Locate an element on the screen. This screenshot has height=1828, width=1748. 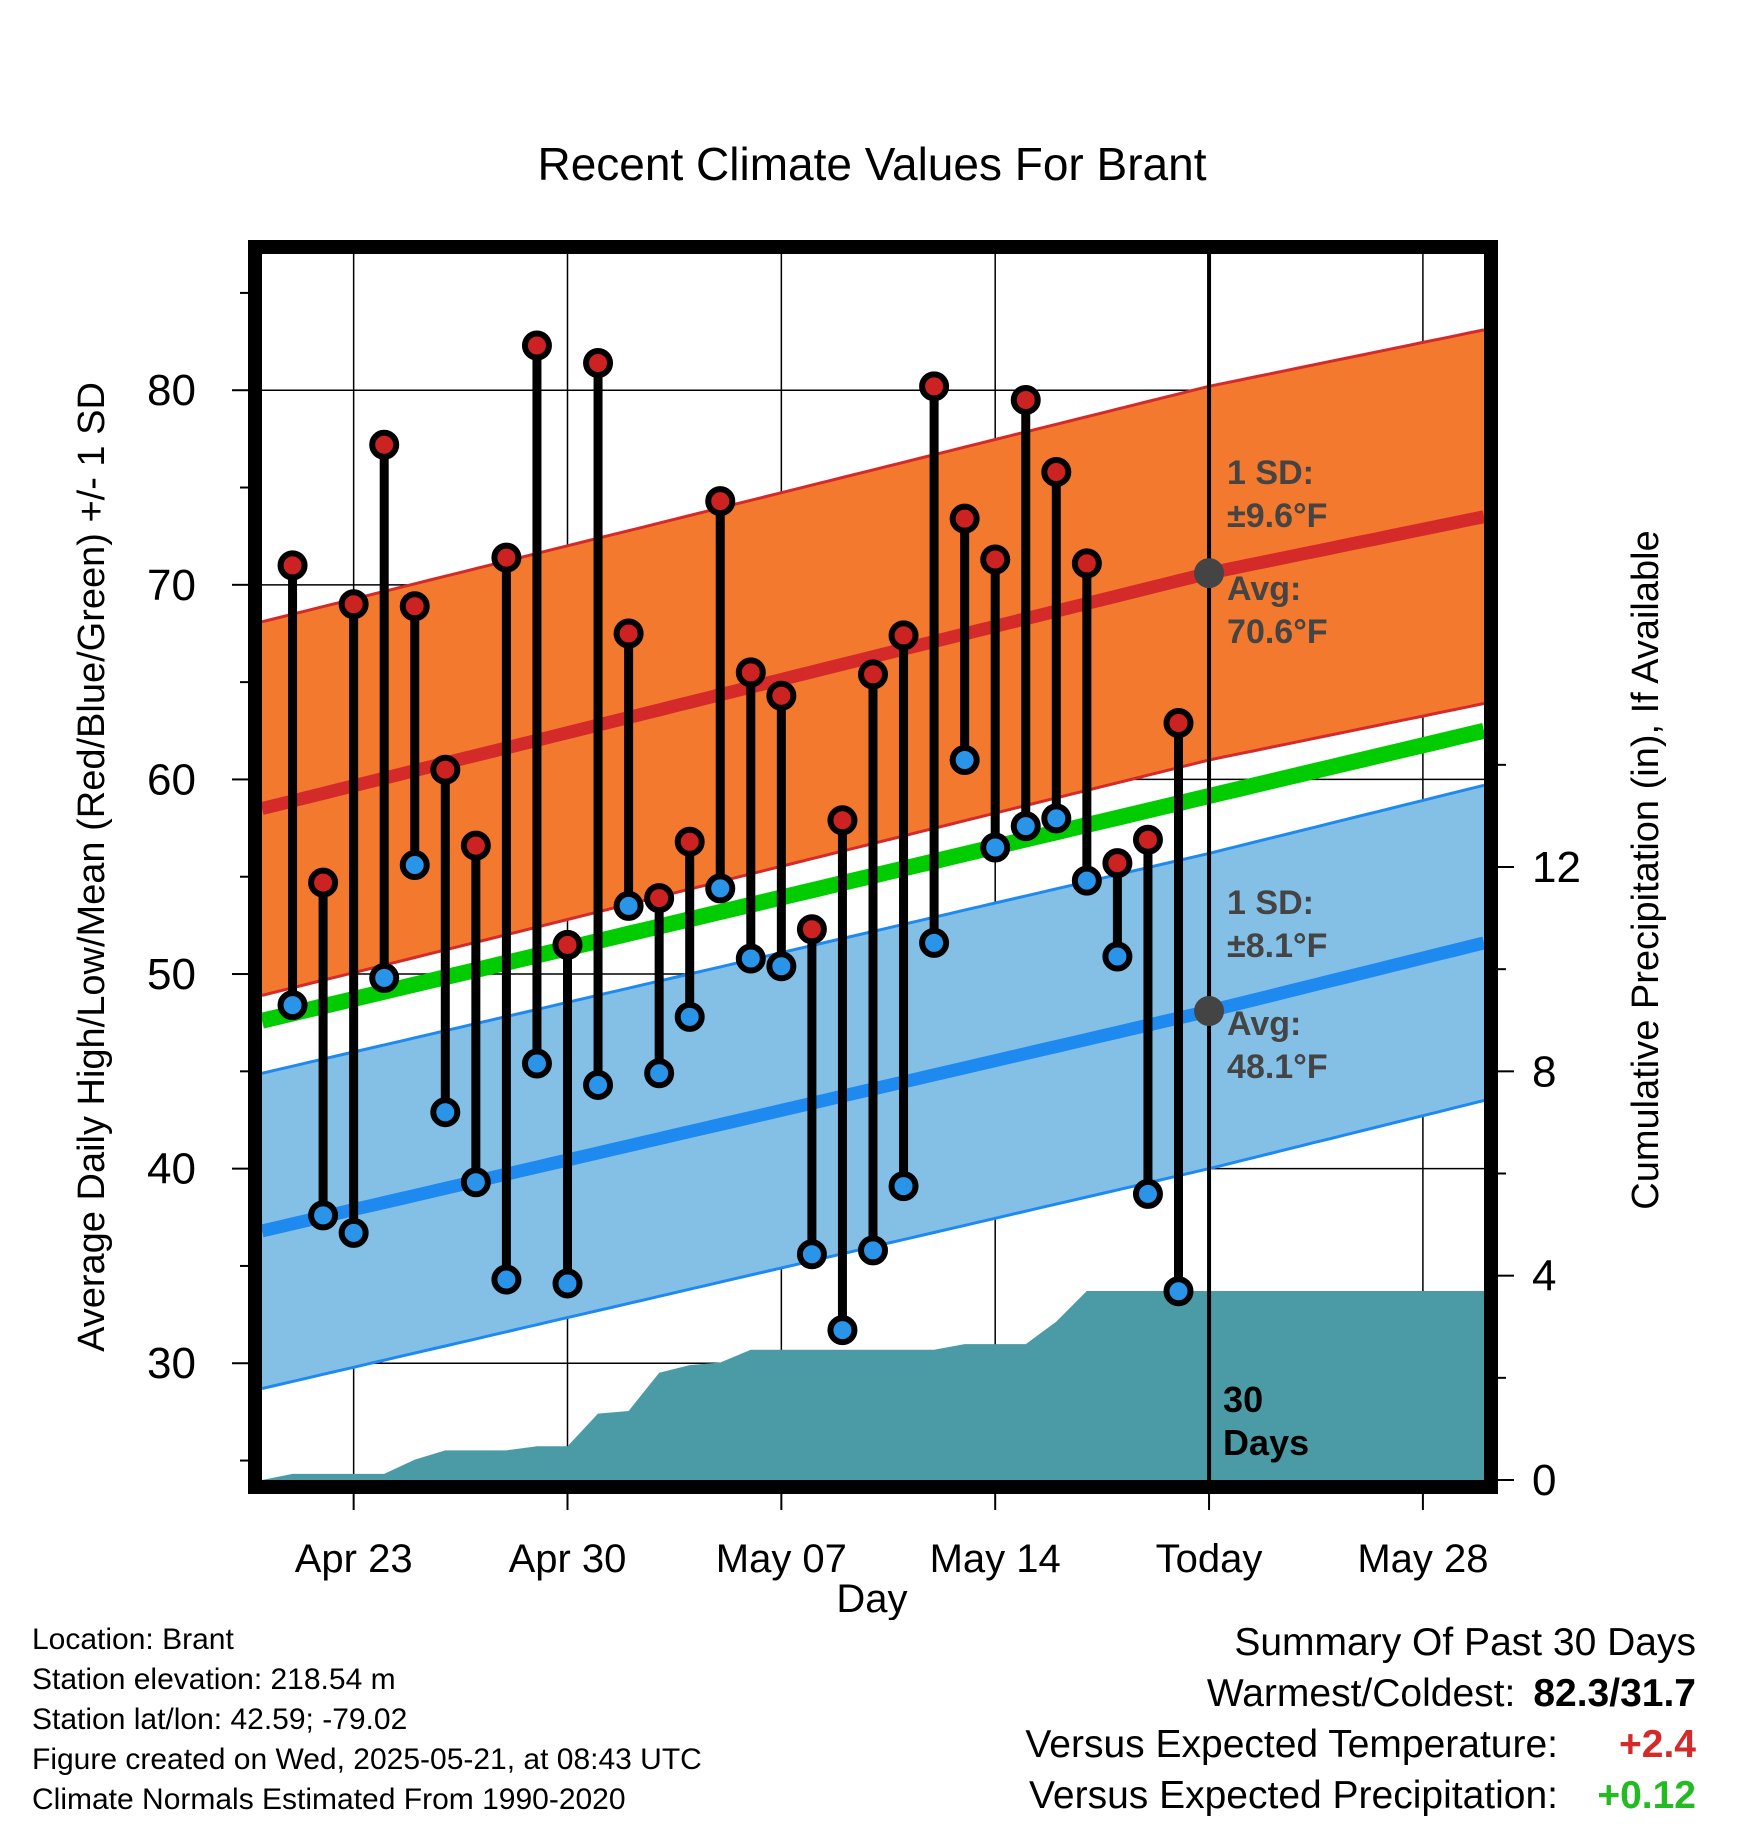
warm-cold-label: Warmest/Coldest: is located at coordinates (1361, 1693).